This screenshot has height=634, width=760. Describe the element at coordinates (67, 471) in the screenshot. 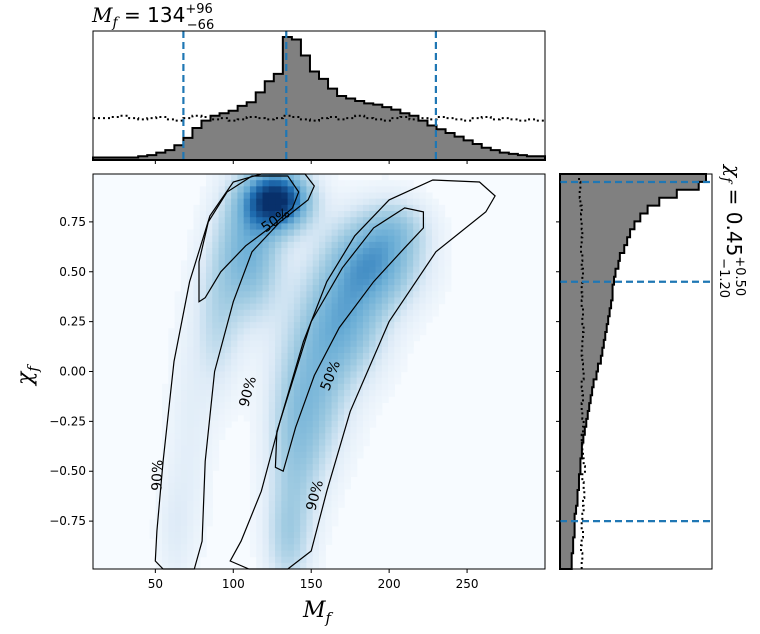

I see `y-tick-label: −0.50` at that location.